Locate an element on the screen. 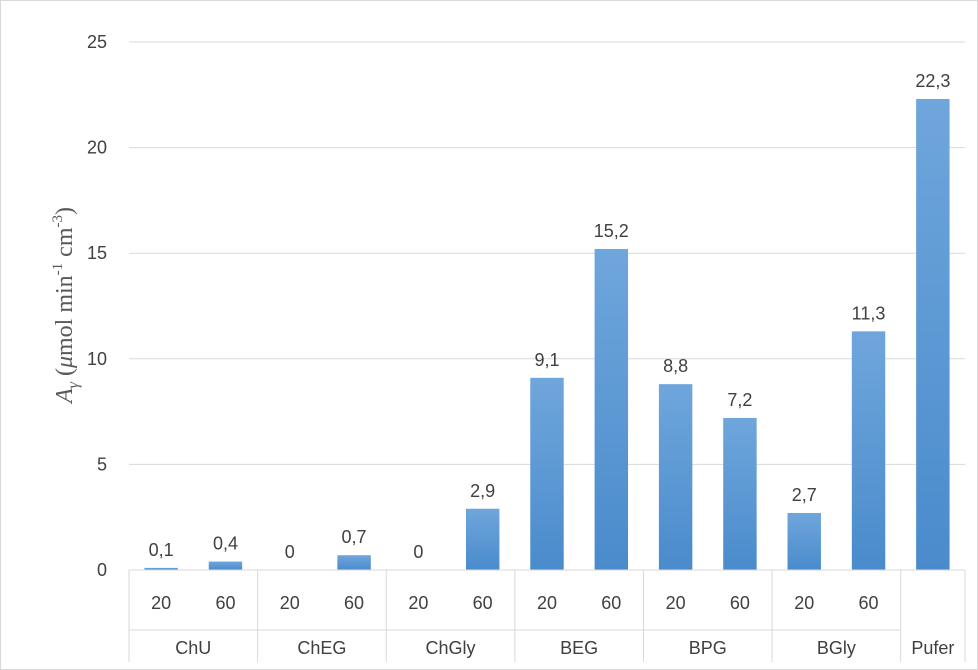 This screenshot has height=670, width=978. y-axis-label: Aγ (μmol min-1 cm-3) is located at coordinates (66, 306).